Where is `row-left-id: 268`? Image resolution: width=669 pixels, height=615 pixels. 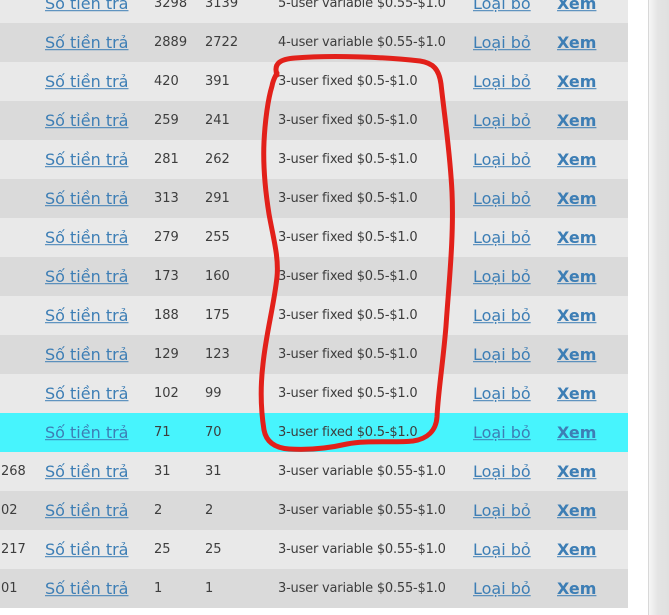 row-left-id: 268 is located at coordinates (13, 471).